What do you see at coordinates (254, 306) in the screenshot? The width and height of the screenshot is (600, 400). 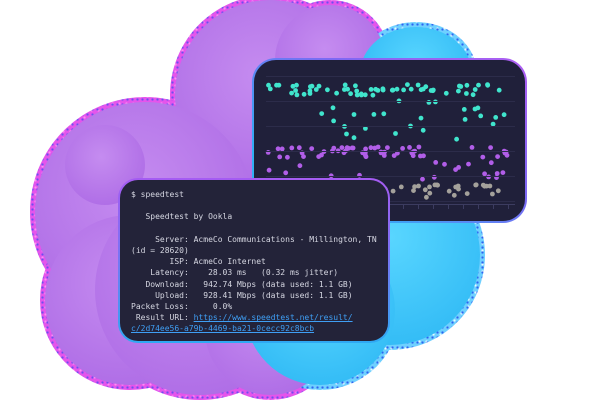 I see `terminal-line: Packet Loss: 0.0%` at bounding box center [254, 306].